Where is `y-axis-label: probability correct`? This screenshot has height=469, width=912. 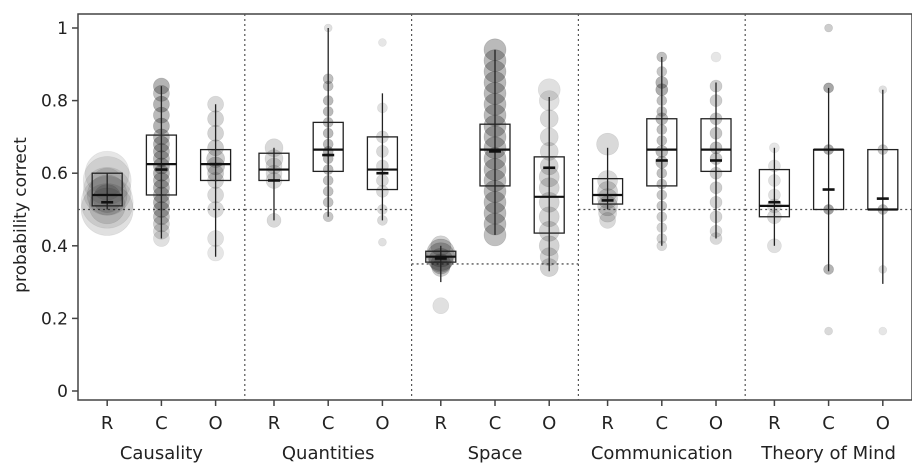
y-axis-label: probability correct is located at coordinates (21, 215).